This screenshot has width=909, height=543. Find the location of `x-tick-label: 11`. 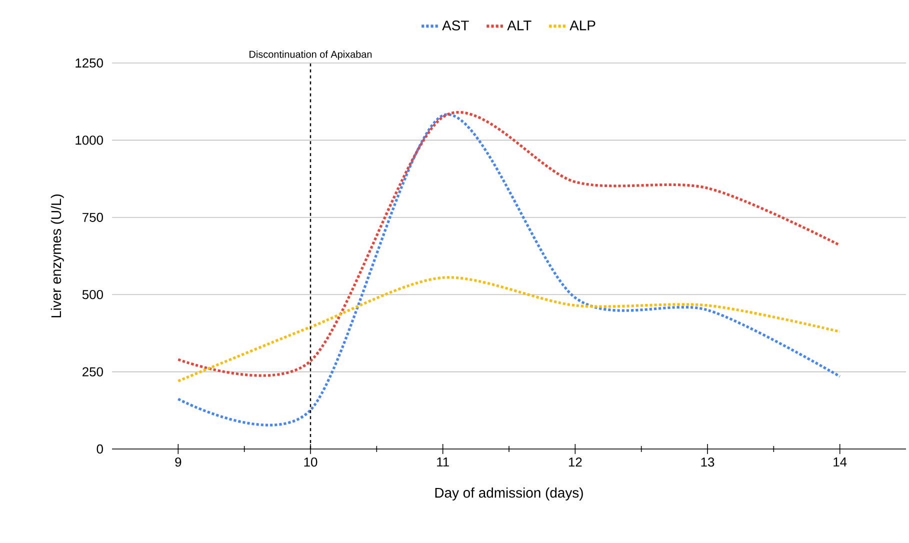

x-tick-label: 11 is located at coordinates (443, 462).